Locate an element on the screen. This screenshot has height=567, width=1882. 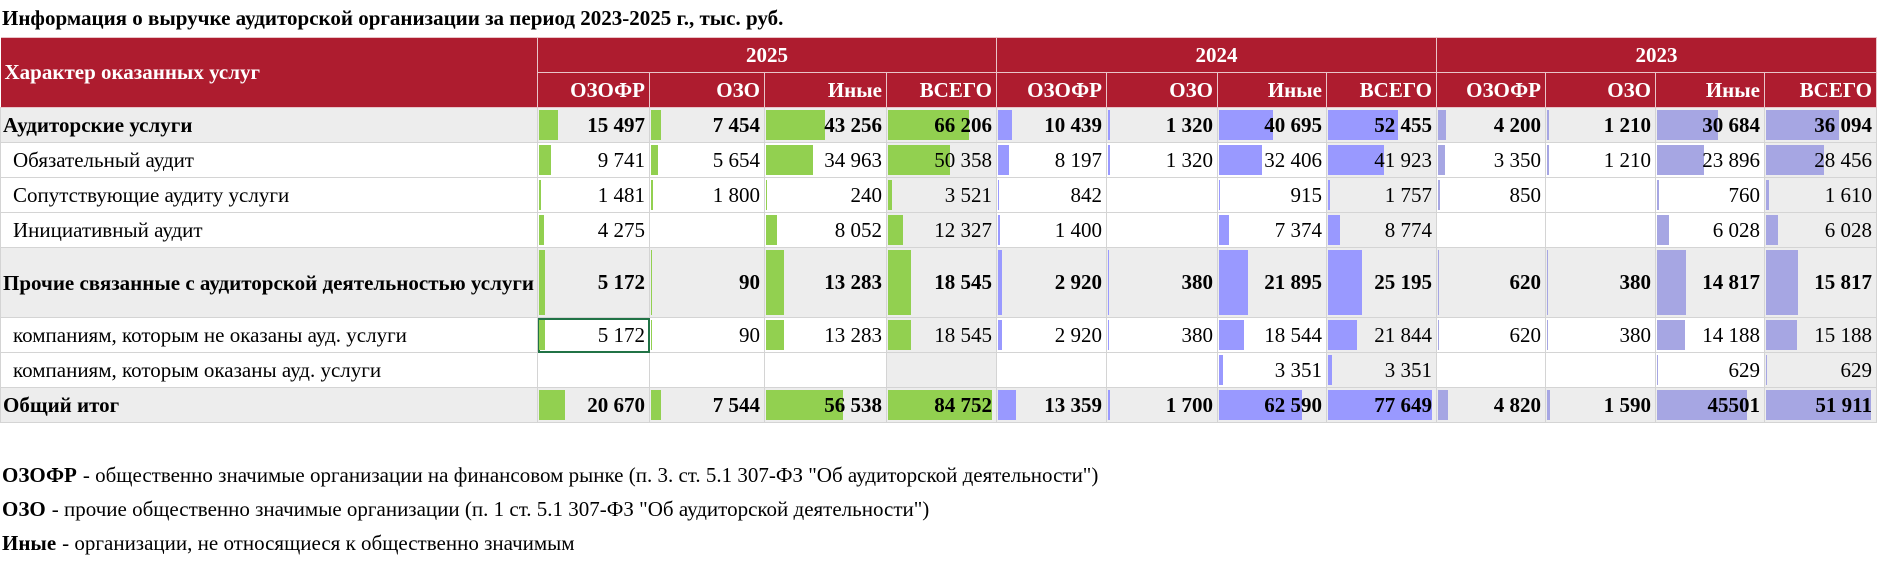
cell-value: 7 374 is located at coordinates (1298, 229).